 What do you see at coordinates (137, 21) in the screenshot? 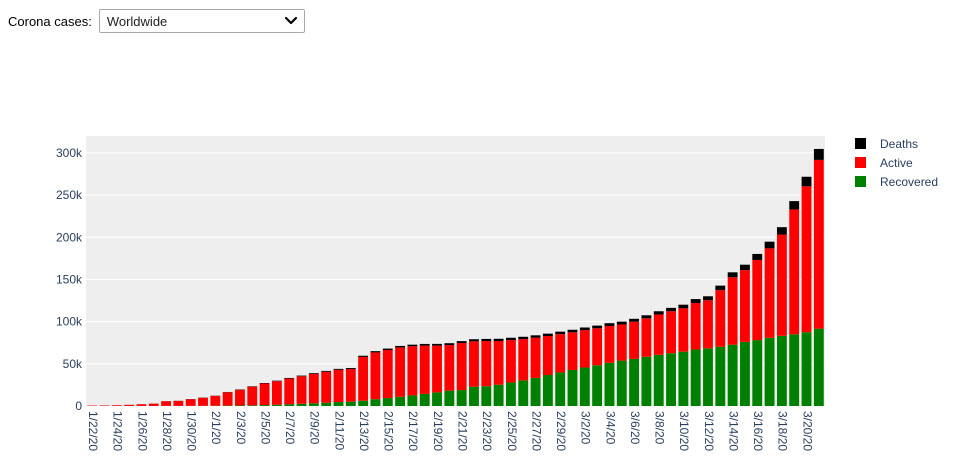
I see `region-select-value: Worldwide` at bounding box center [137, 21].